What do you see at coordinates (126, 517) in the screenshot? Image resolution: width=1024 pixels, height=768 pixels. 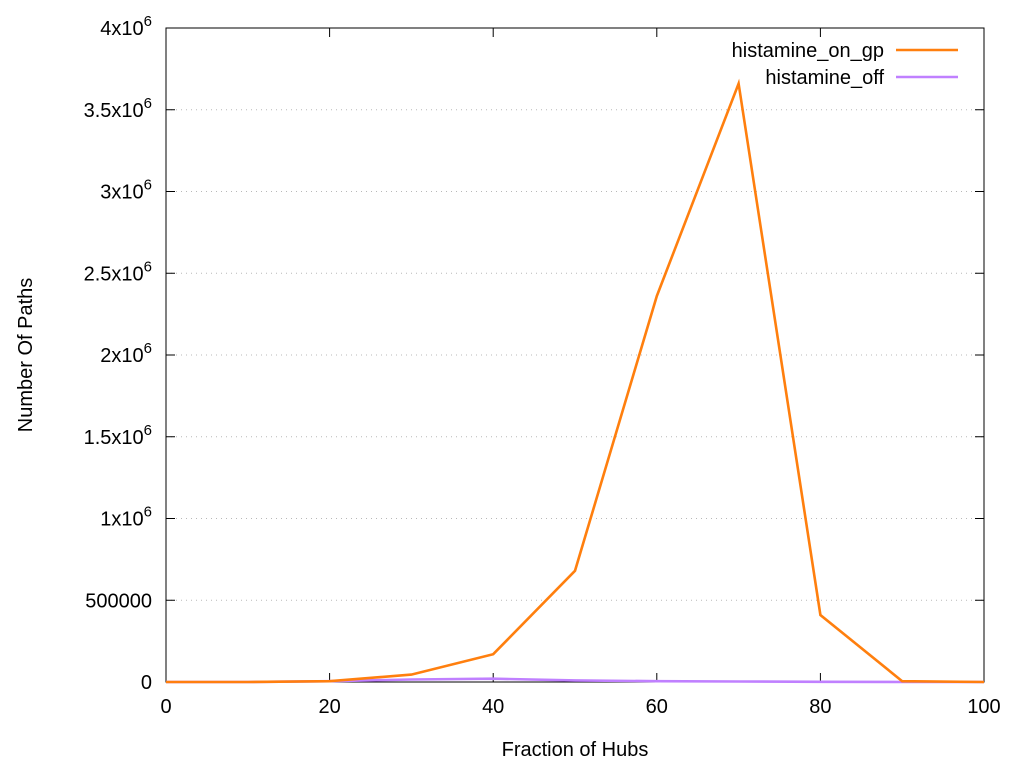 I see `y-tick-label: 1x10⁶` at bounding box center [126, 517].